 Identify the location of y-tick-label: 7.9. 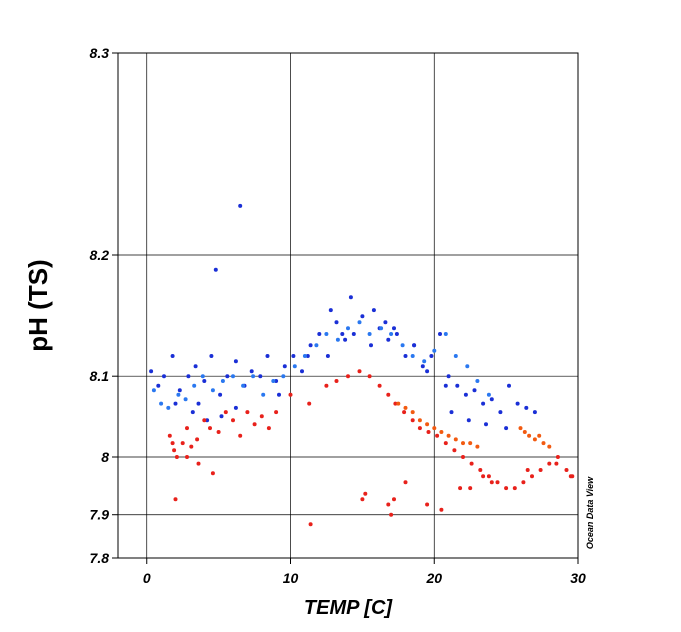
(100, 515).